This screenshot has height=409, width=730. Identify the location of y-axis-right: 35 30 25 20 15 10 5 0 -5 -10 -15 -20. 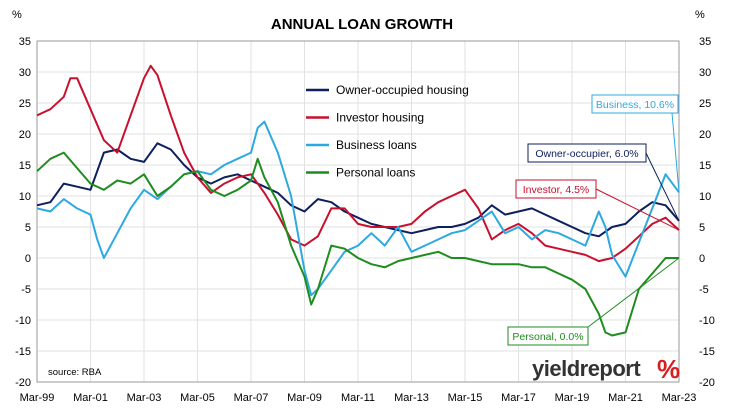
(707, 212).